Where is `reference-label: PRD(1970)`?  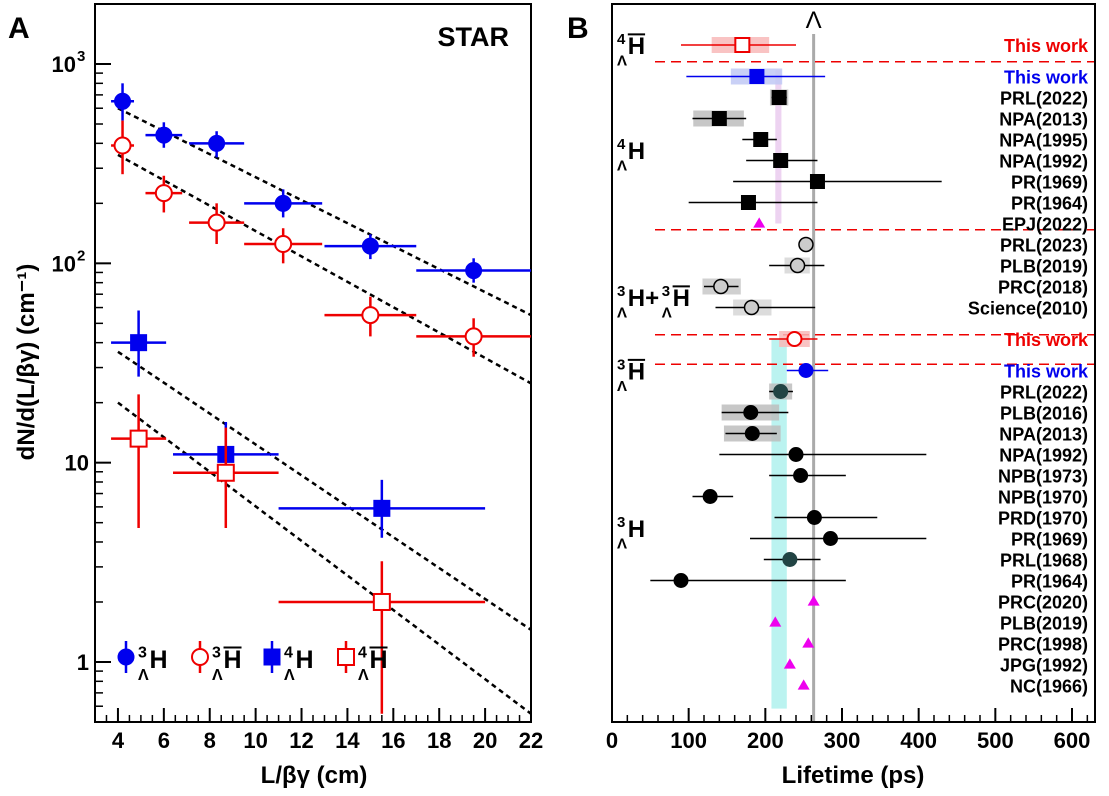 reference-label: PRD(1970) is located at coordinates (1043, 519).